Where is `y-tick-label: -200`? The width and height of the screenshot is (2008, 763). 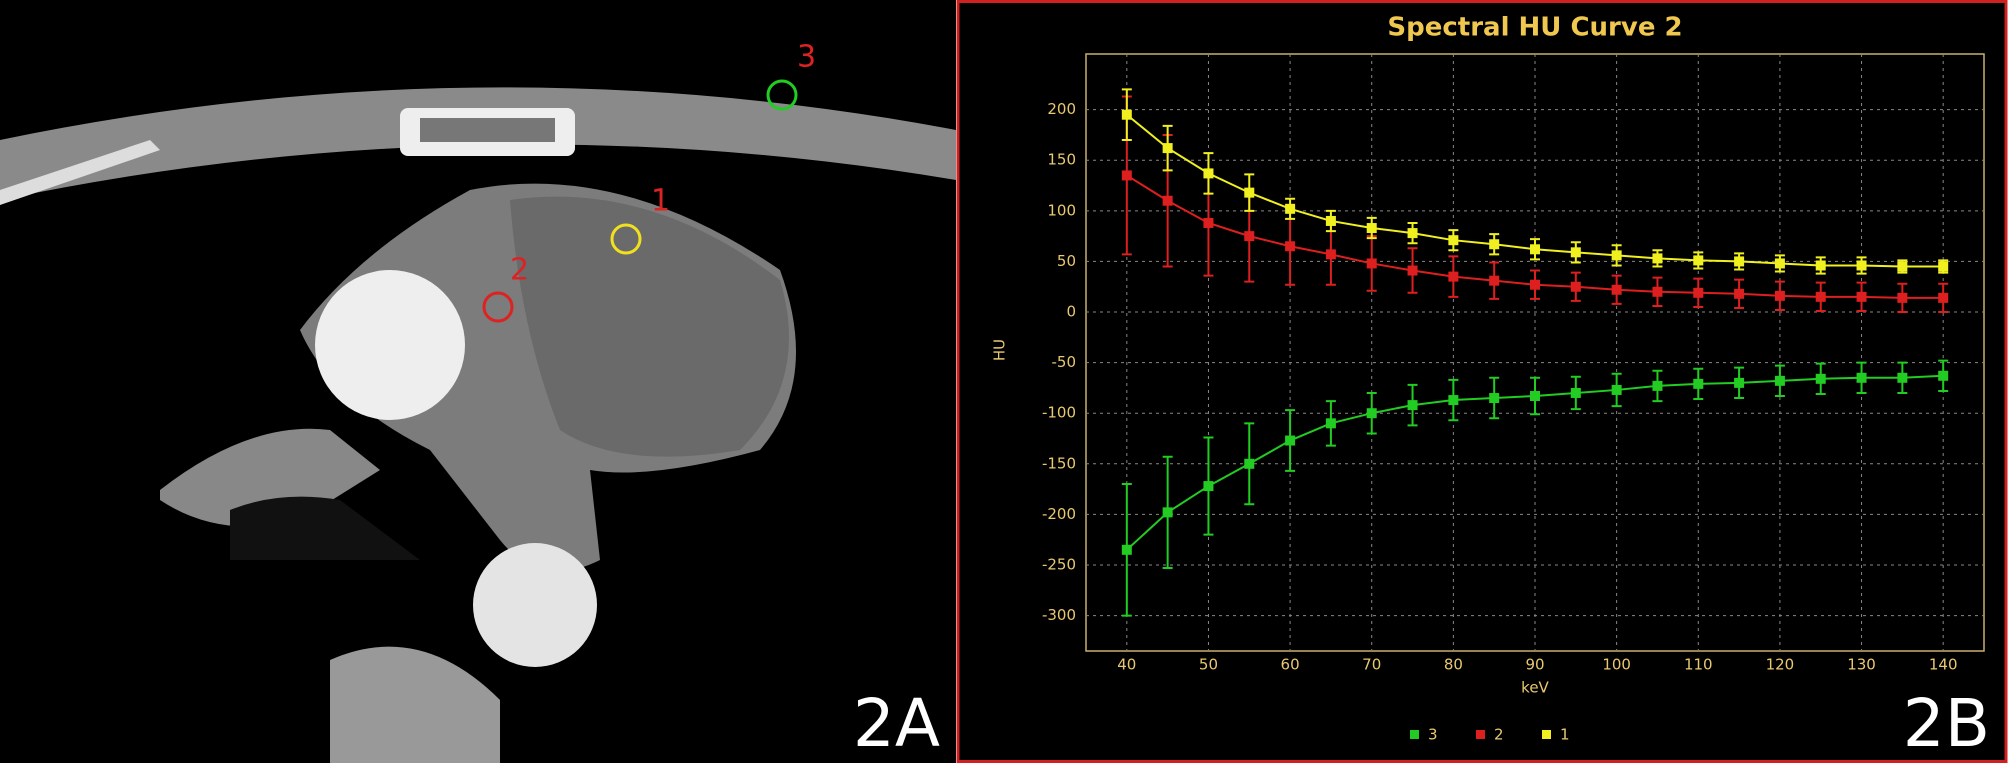 y-tick-label: -200 is located at coordinates (1059, 514).